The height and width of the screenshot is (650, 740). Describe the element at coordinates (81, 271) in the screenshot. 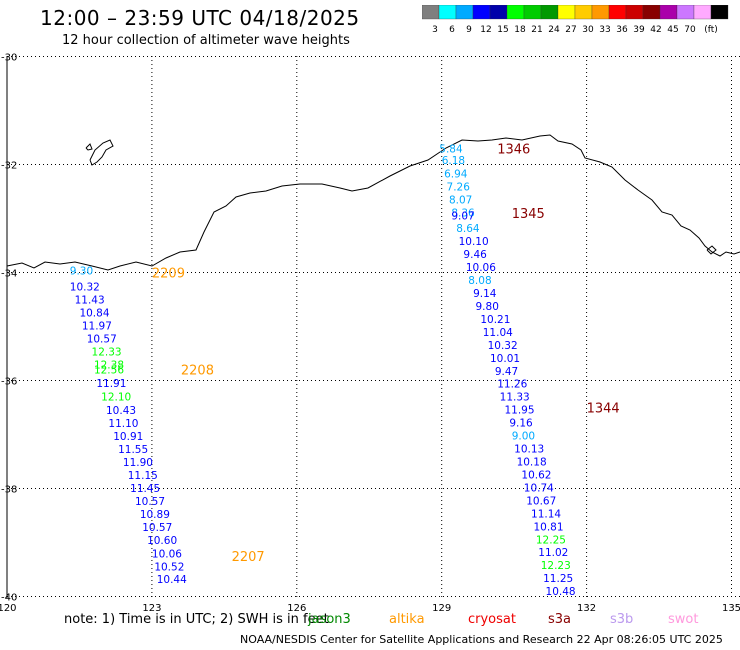

I see `wave-height-value: 9.30` at that location.